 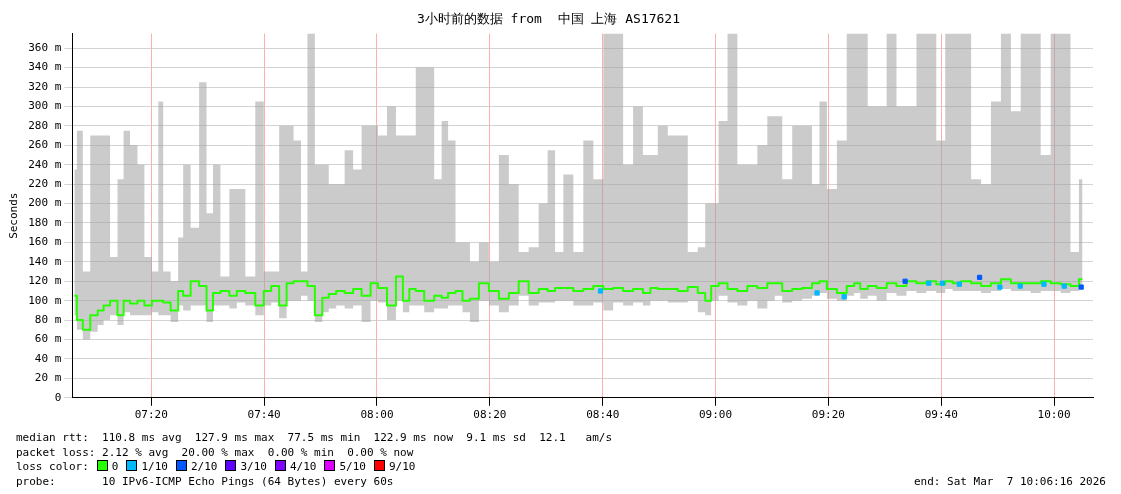 I want to click on legend-label: 0, so click(x=115, y=466).